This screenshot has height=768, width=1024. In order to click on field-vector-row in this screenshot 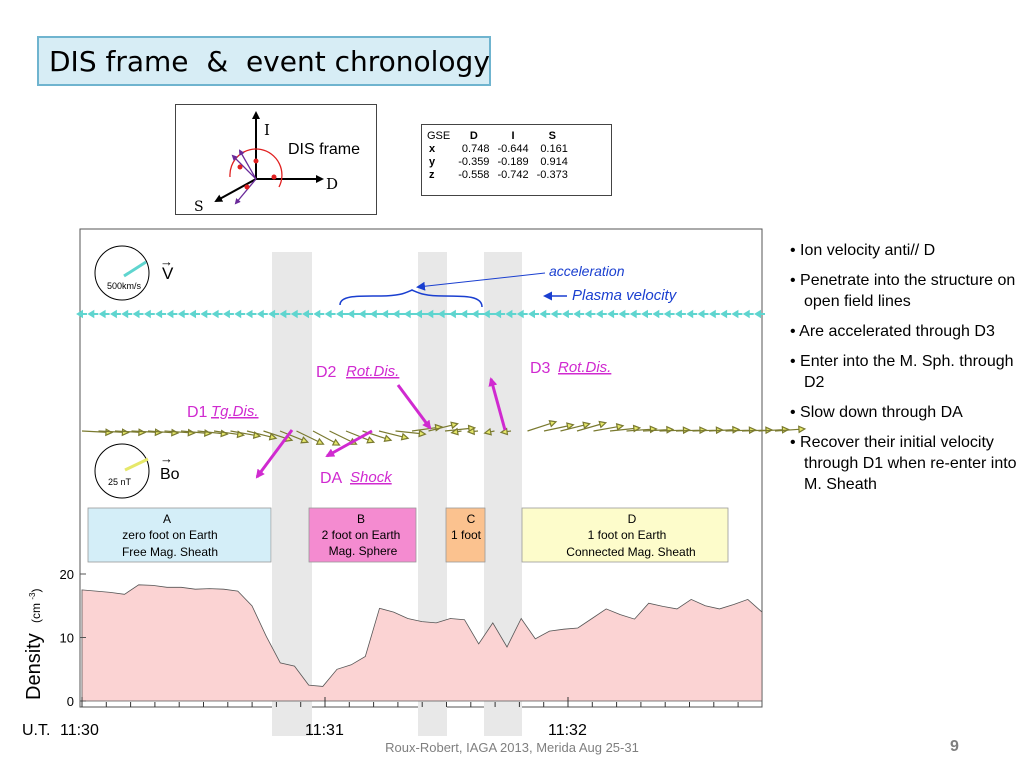, I will do `click(444, 432)`.